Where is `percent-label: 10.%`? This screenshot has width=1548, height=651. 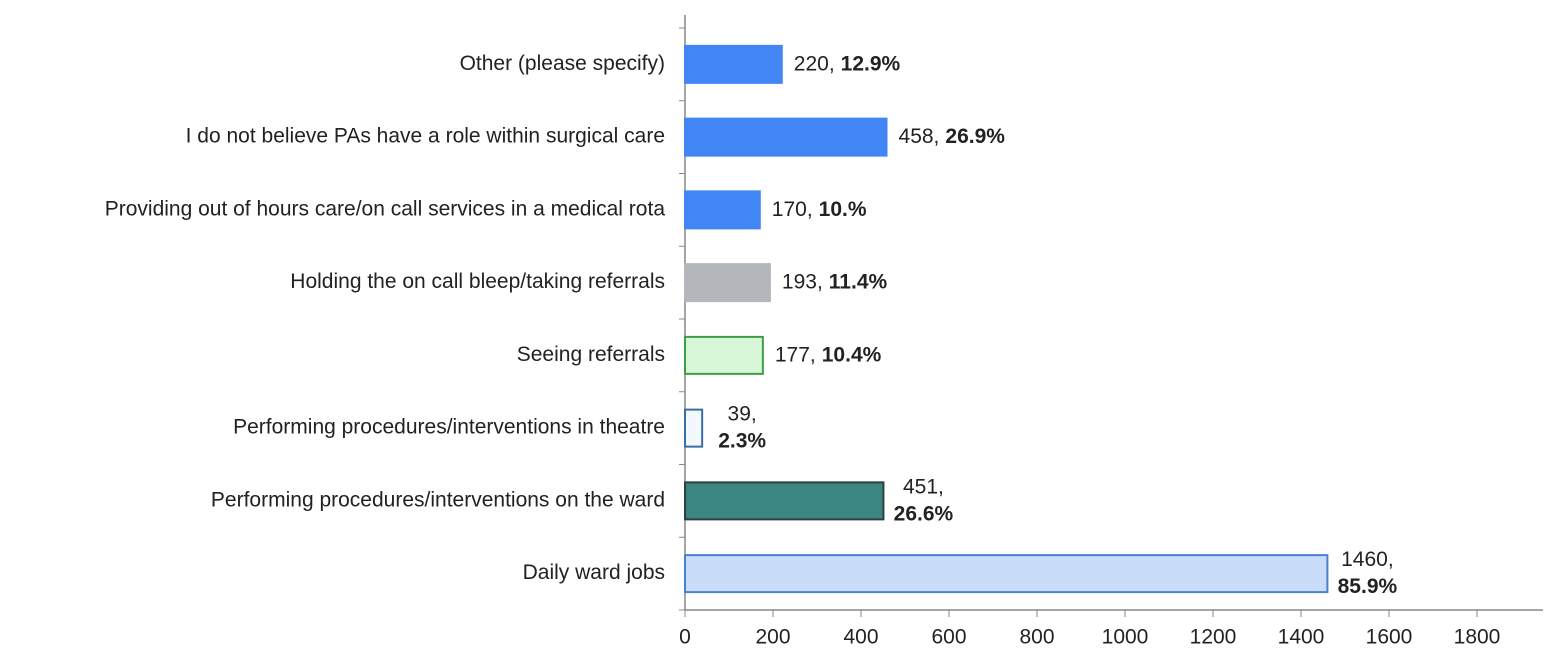
percent-label: 10.% is located at coordinates (843, 208).